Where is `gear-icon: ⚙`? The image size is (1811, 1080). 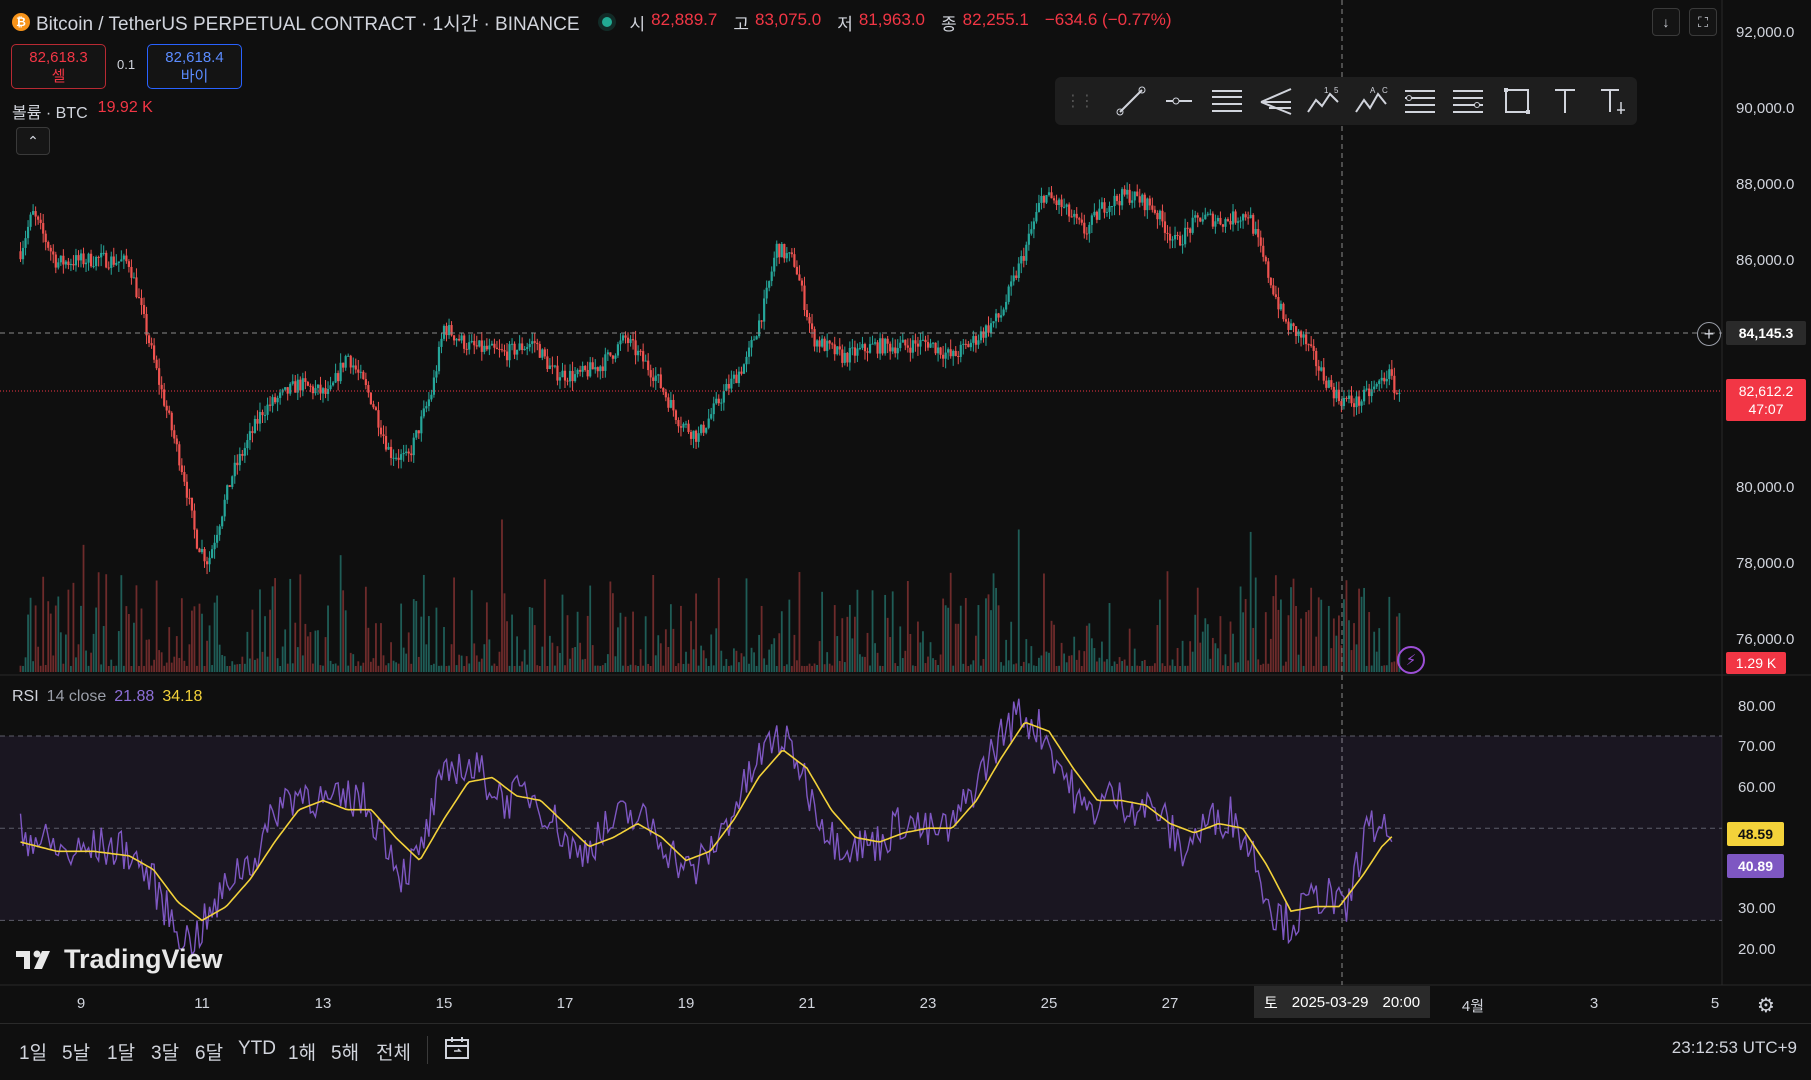
gear-icon: ⚙ is located at coordinates (1766, 1006).